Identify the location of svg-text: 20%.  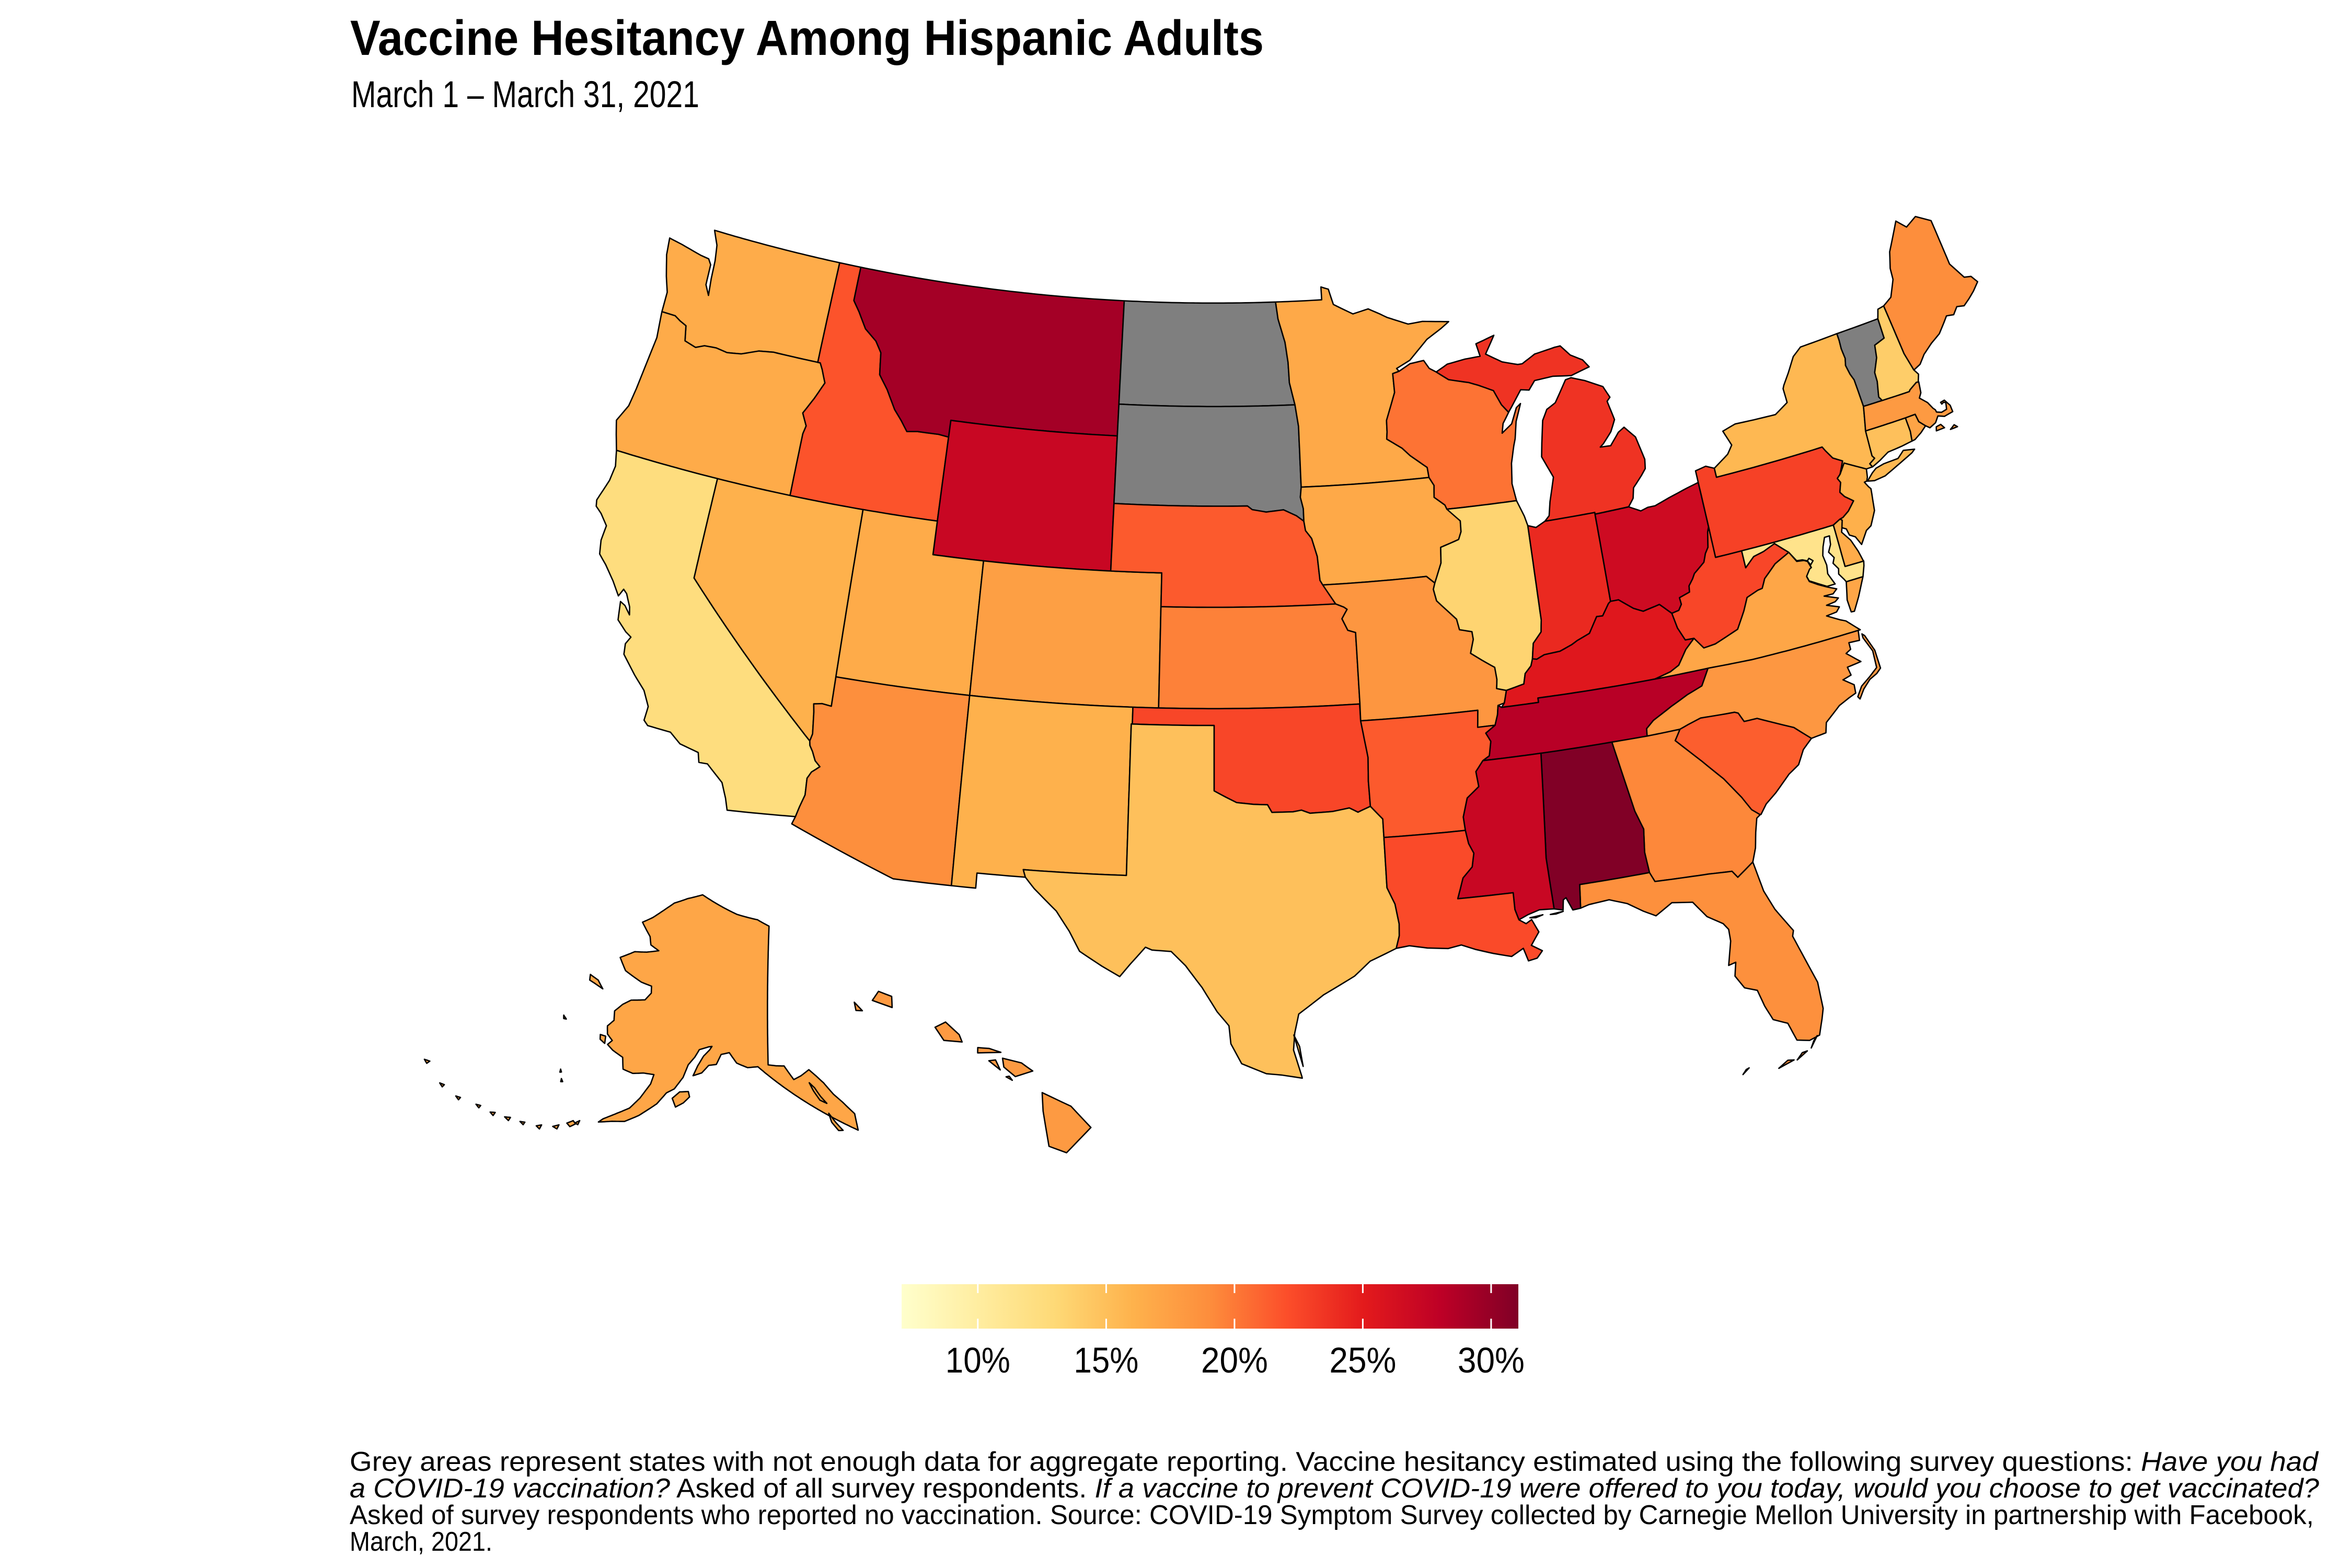
(1234, 1360).